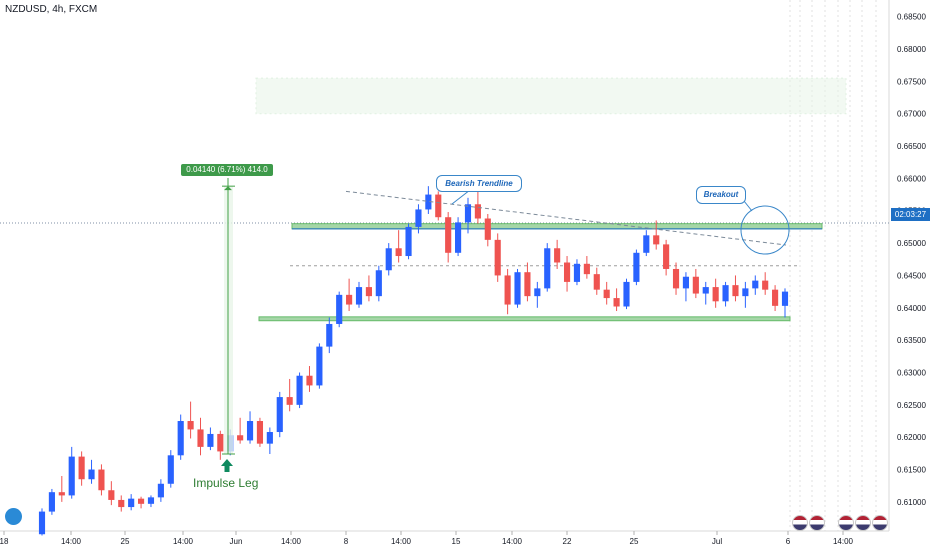 The width and height of the screenshot is (932, 550). Describe the element at coordinates (551, 96) in the screenshot. I see `target-zone` at that location.